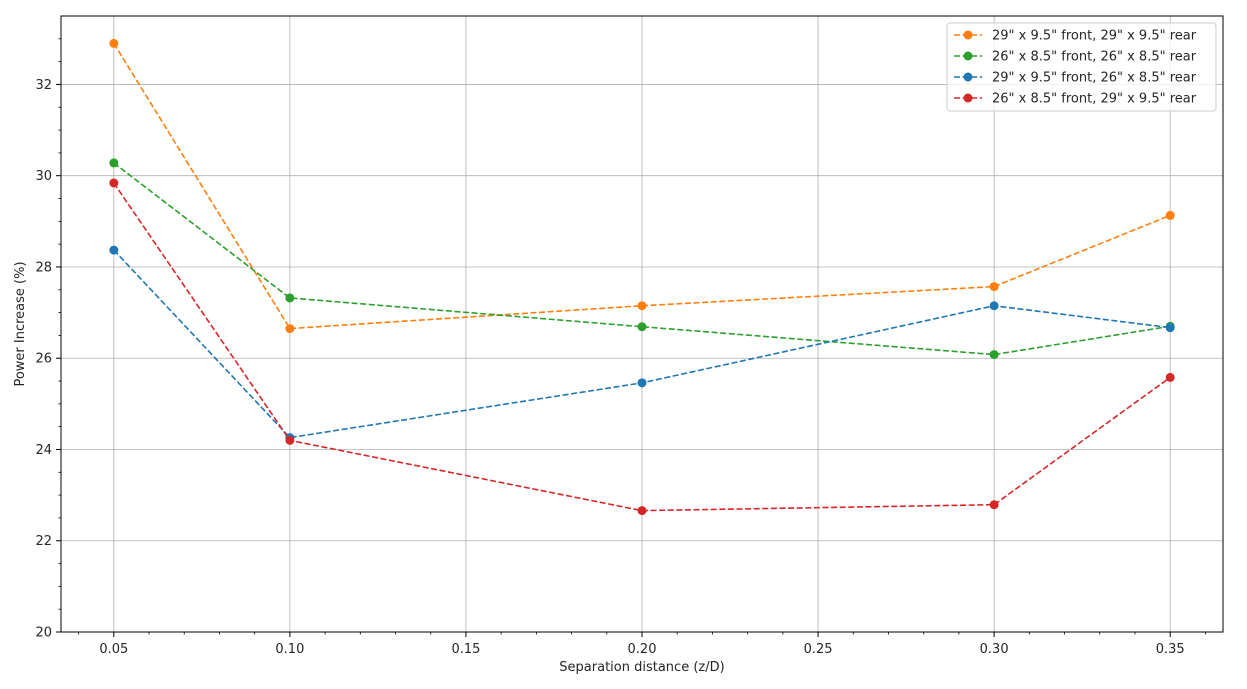 The image size is (1247, 689). I want to click on y-tick-label: 26, so click(43, 359).